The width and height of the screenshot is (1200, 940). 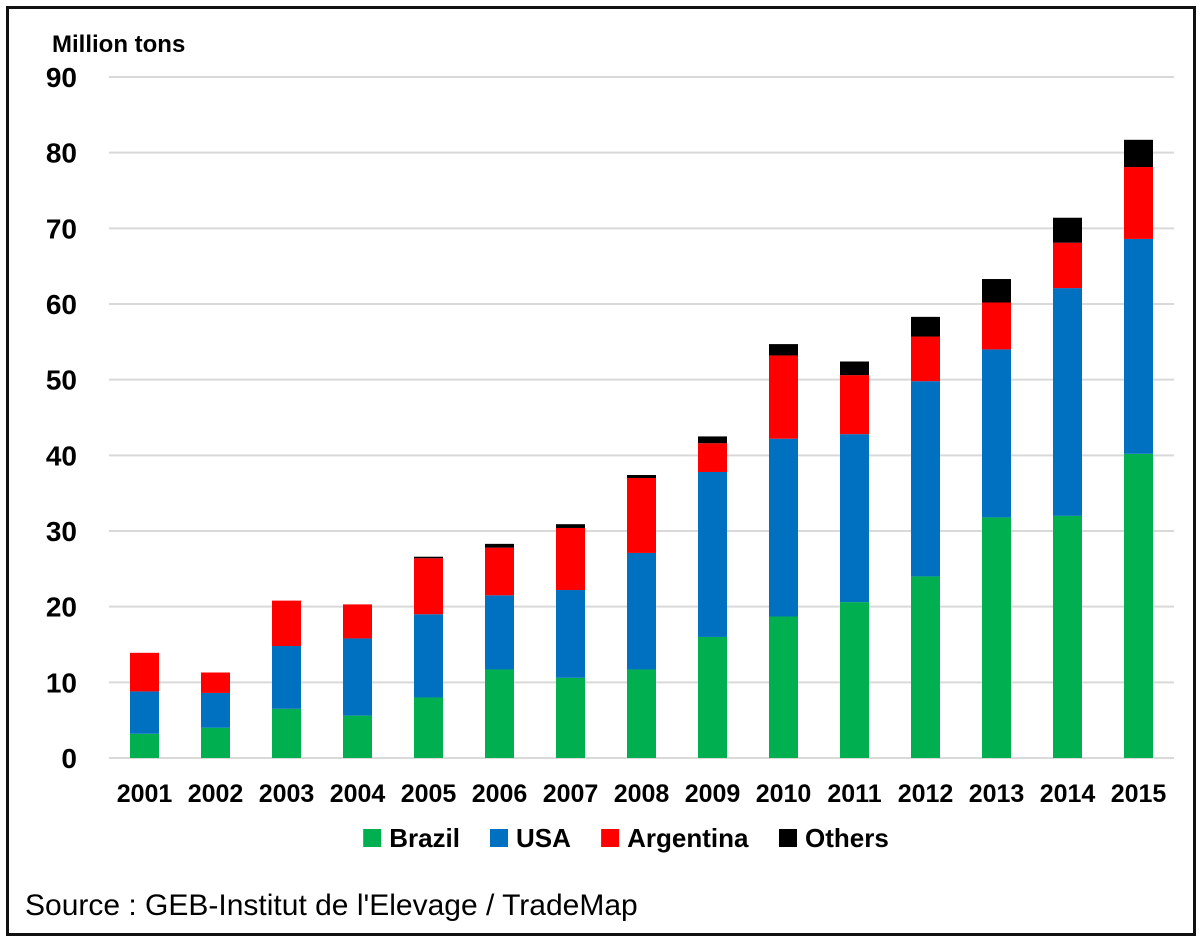 I want to click on bar-usa-2006, so click(x=499, y=632).